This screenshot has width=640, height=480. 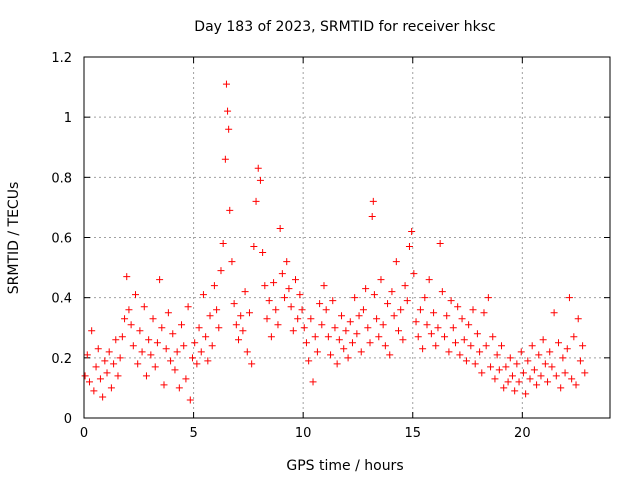 I want to click on x-tick-labels: 0 5 10 15 20, so click(x=305, y=433).